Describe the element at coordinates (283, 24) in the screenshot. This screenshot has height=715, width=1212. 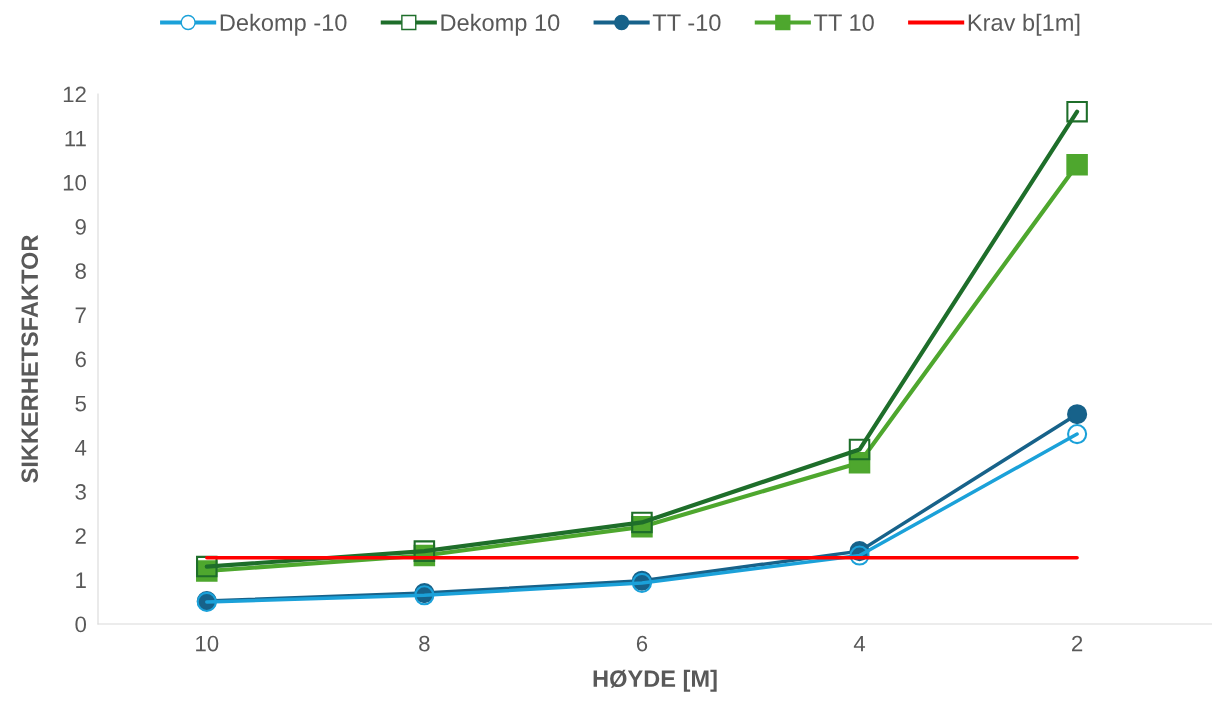
I see `legend-label: Dekomp -10` at that location.